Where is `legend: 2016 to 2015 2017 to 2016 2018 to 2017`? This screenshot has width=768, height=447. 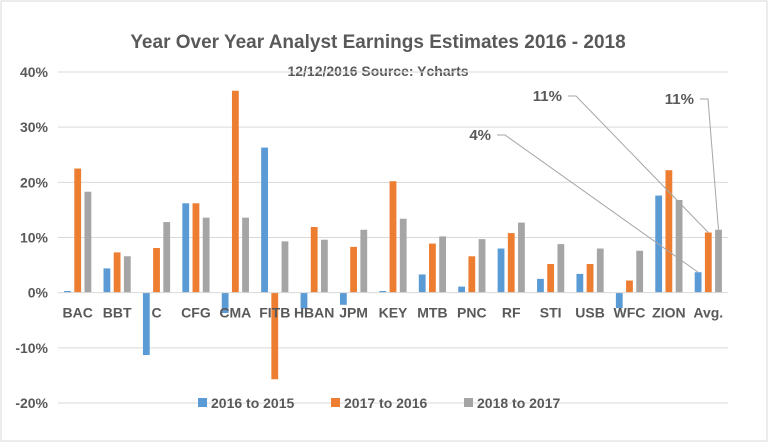
legend: 2016 to 2015 2017 to 2016 2018 to 2017 is located at coordinates (379, 403).